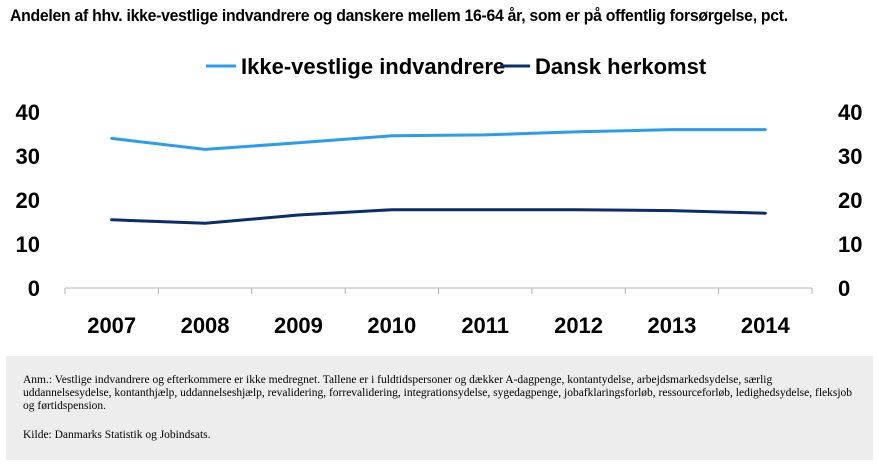  Describe the element at coordinates (766, 325) in the screenshot. I see `x-tick-label: 2014` at that location.